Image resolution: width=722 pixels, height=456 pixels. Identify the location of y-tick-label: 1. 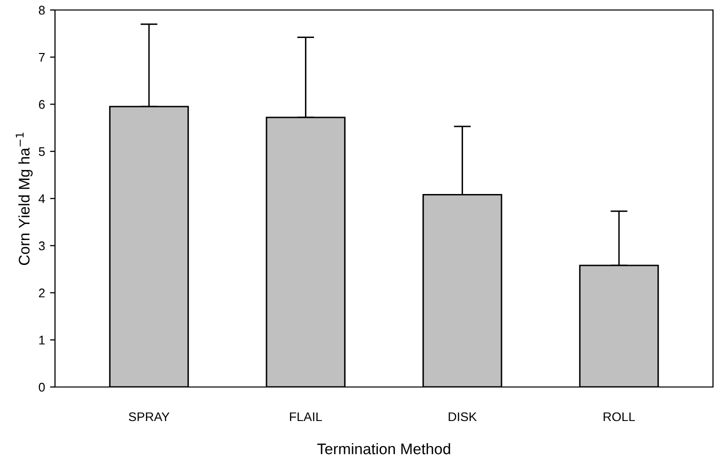
(42, 340).